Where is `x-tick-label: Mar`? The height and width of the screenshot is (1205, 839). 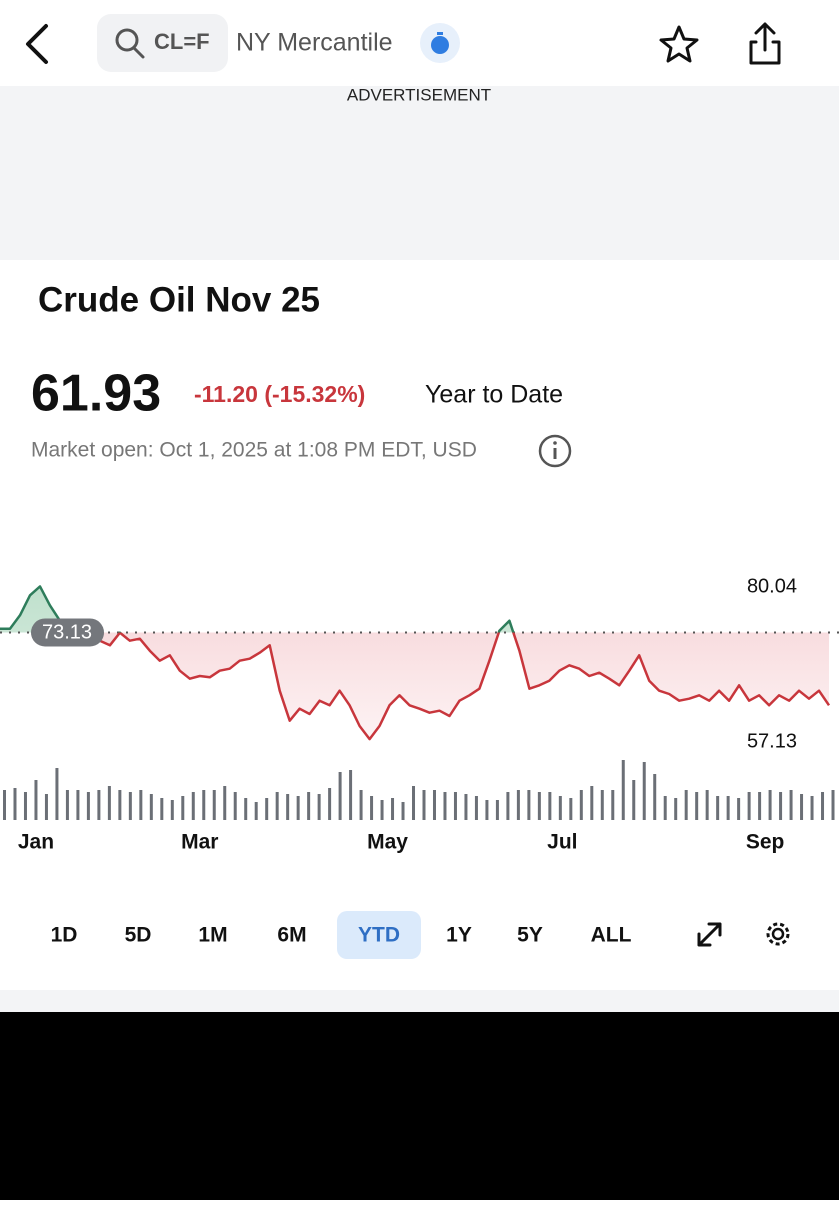
x-tick-label: Mar is located at coordinates (199, 842).